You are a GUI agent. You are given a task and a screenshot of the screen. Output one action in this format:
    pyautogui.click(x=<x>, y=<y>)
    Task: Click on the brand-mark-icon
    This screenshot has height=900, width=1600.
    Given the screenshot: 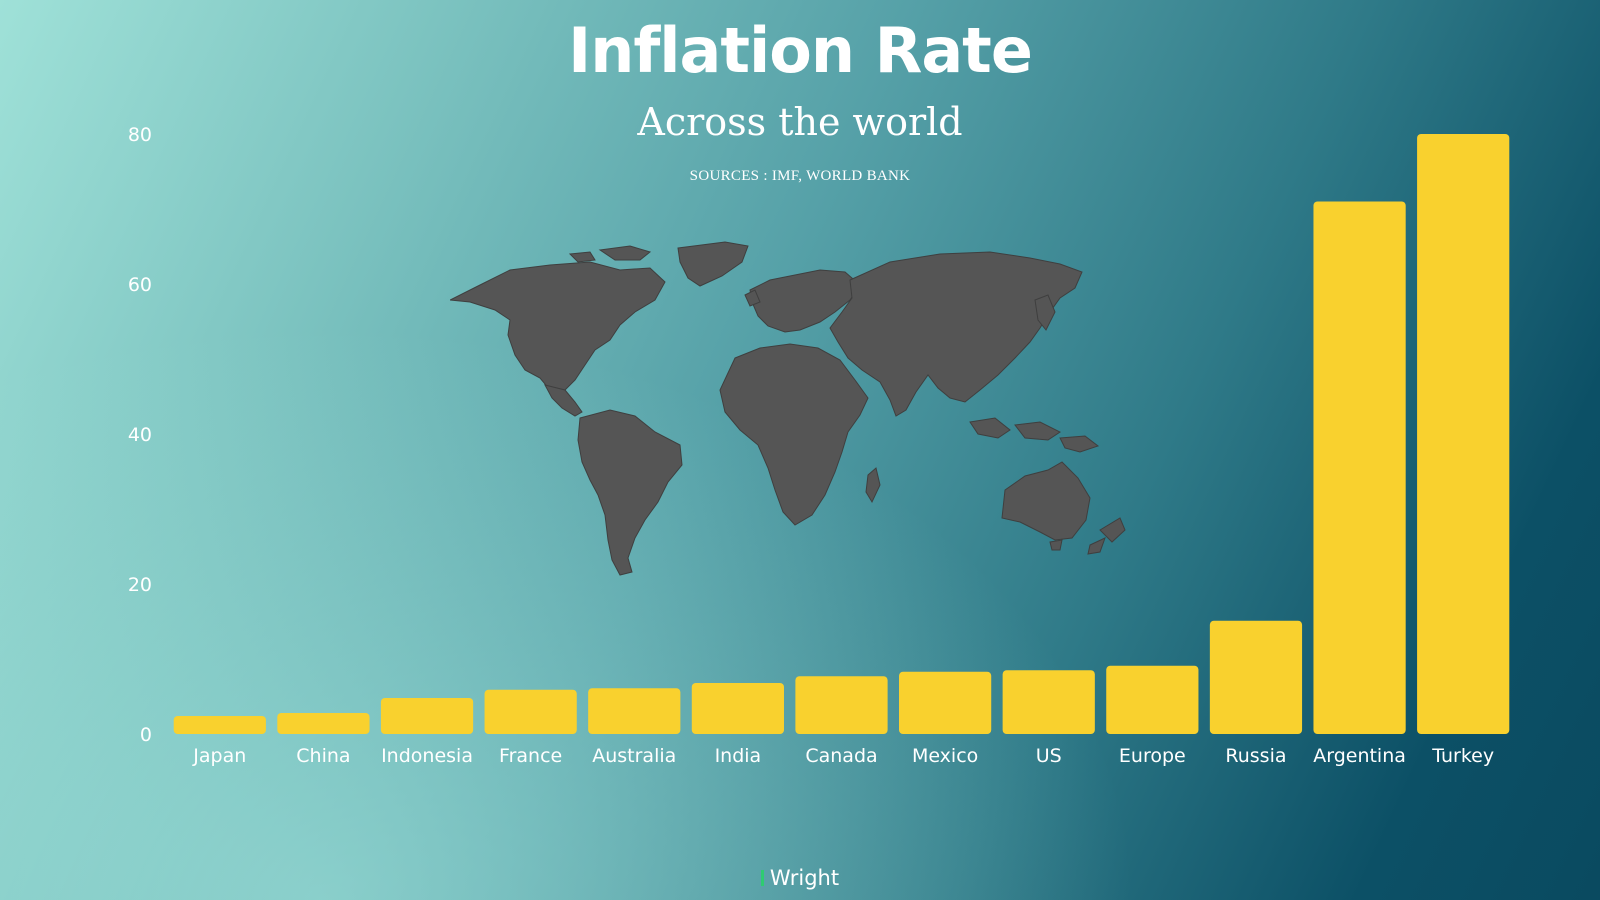 What is the action you would take?
    pyautogui.click(x=762, y=878)
    